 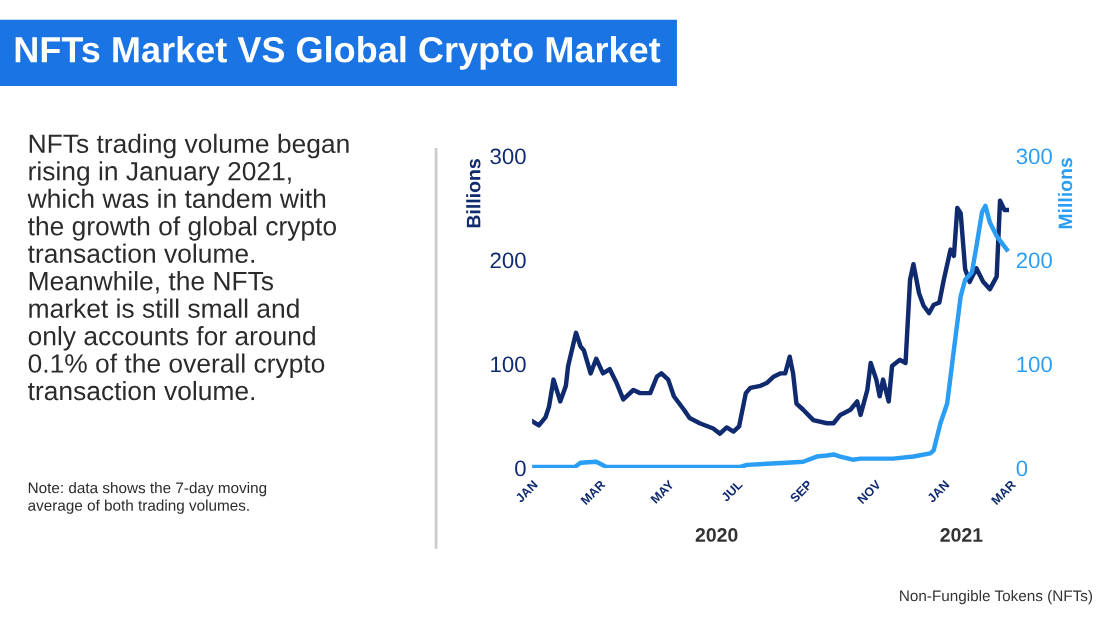 What do you see at coordinates (1065, 193) in the screenshot?
I see `y2-axis-title: Millions` at bounding box center [1065, 193].